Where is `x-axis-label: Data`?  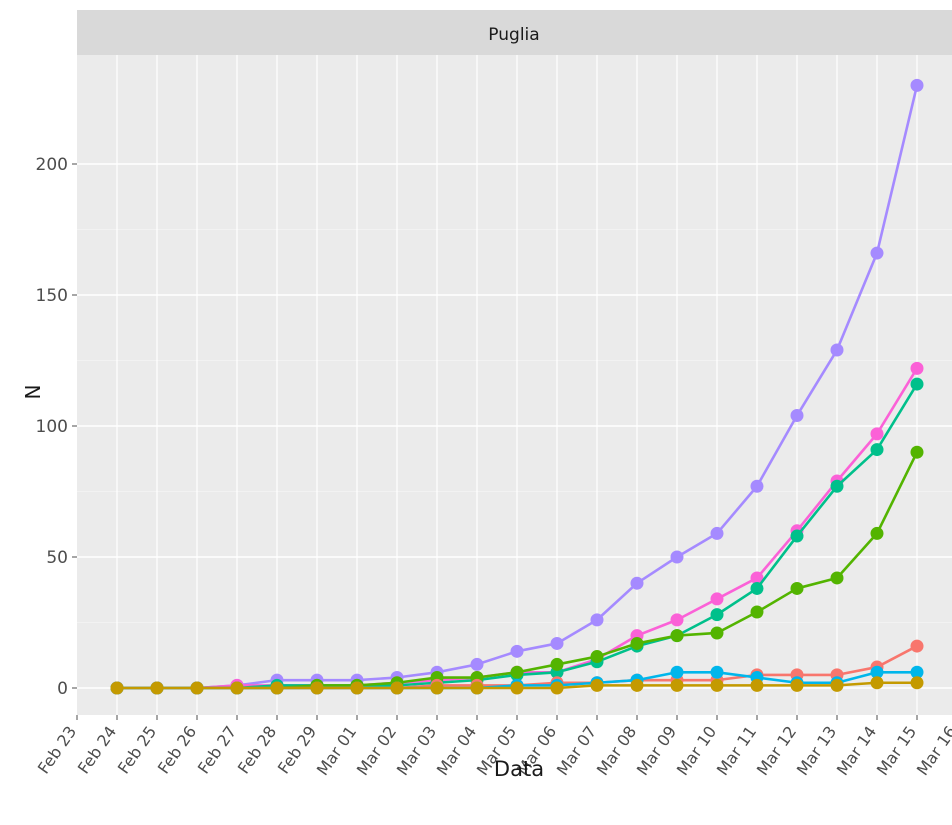 x-axis-label: Data is located at coordinates (519, 769).